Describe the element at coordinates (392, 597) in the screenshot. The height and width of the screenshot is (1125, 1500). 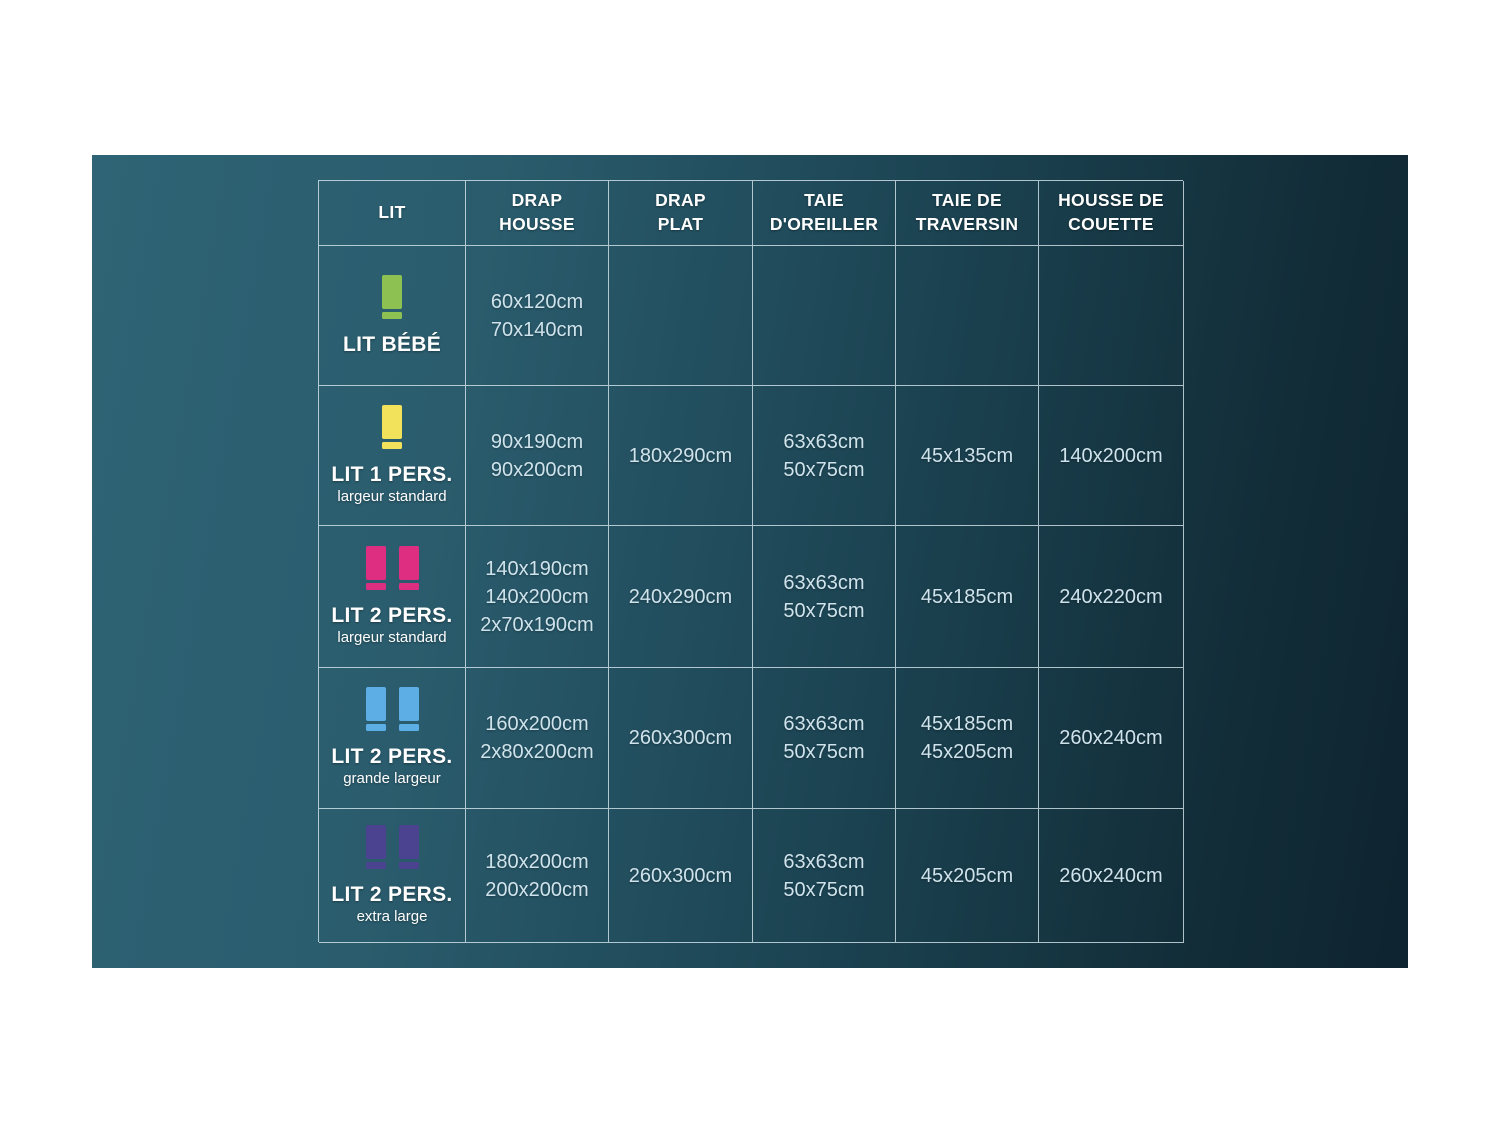
I see `row-lit-2-pers-standard: LIT 2 PERS. largeur standard` at that location.